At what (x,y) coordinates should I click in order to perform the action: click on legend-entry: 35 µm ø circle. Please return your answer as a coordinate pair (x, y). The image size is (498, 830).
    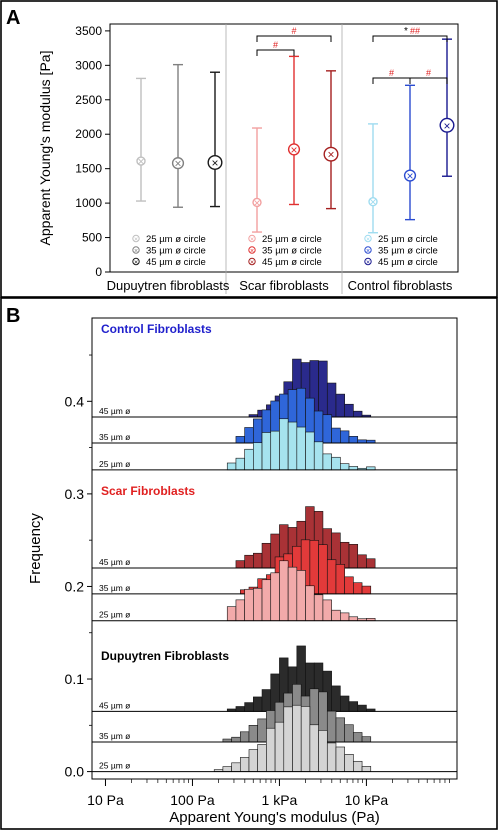
    Looking at the image, I should click on (292, 251).